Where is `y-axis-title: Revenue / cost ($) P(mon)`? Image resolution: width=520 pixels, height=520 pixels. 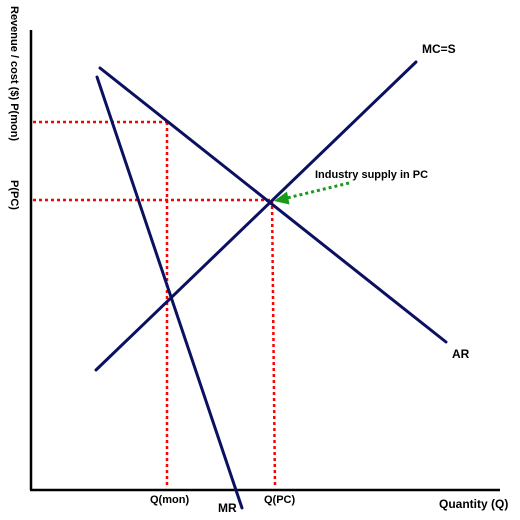 y-axis-title: Revenue / cost ($) P(mon) is located at coordinates (14, 73).